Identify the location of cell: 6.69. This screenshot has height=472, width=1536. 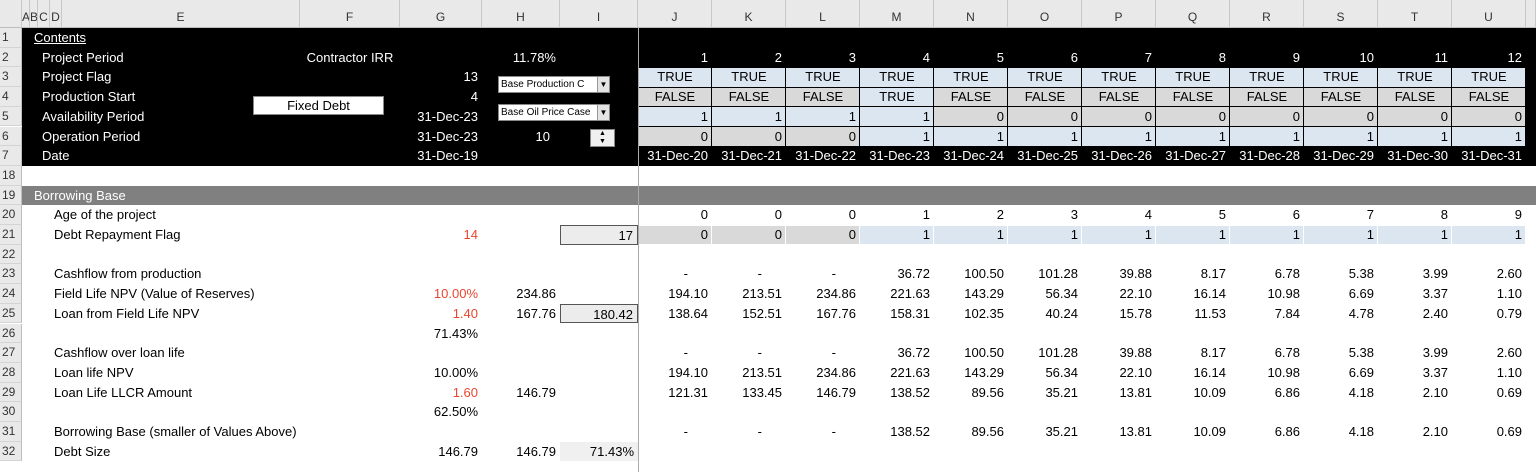
(1361, 372).